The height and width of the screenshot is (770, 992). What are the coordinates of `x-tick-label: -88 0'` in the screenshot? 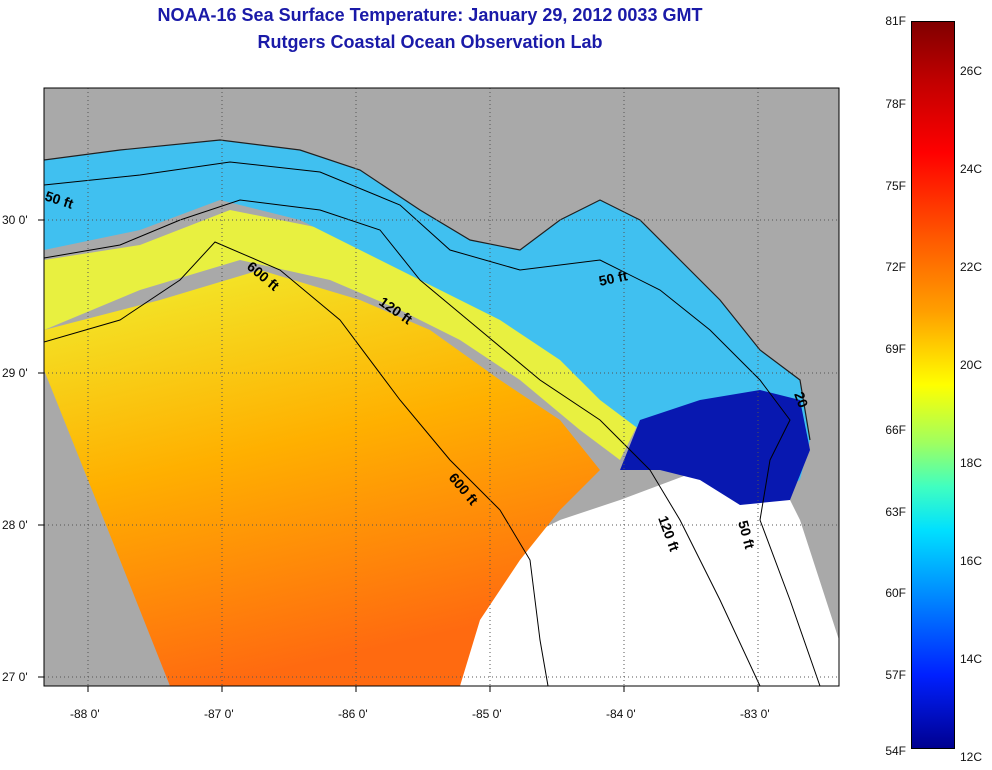 It's located at (85, 714).